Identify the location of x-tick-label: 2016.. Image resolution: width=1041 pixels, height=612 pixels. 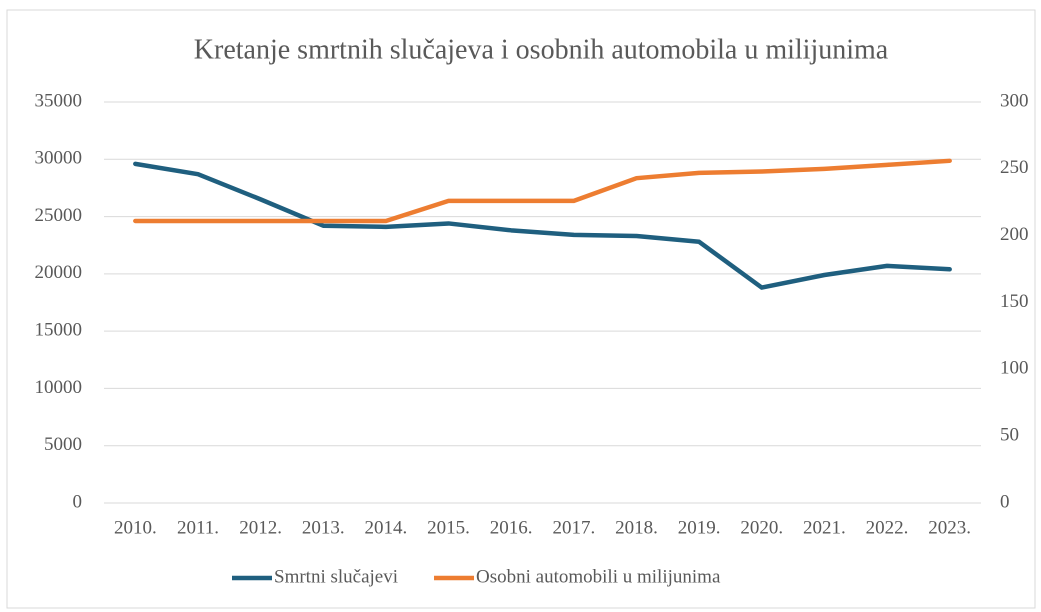
(511, 527).